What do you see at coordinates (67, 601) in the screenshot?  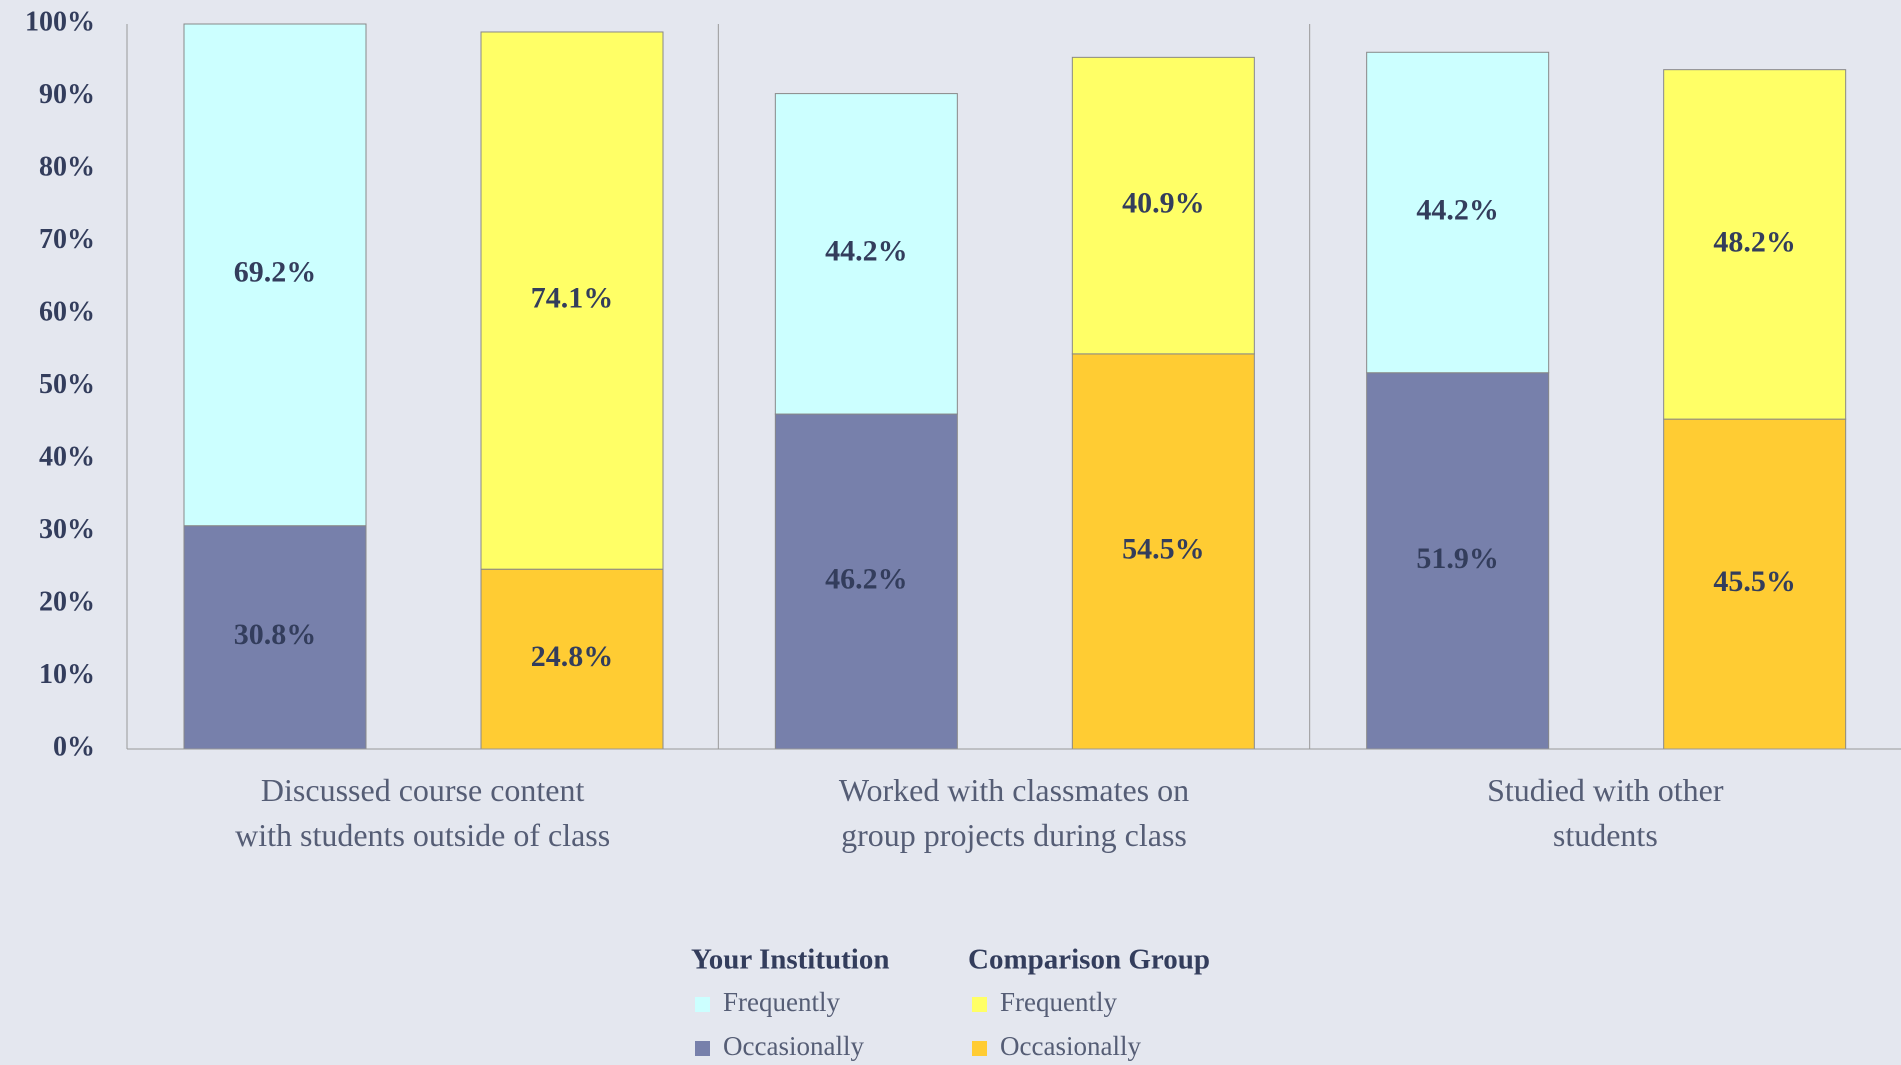 I see `y-tick-label: 20%` at bounding box center [67, 601].